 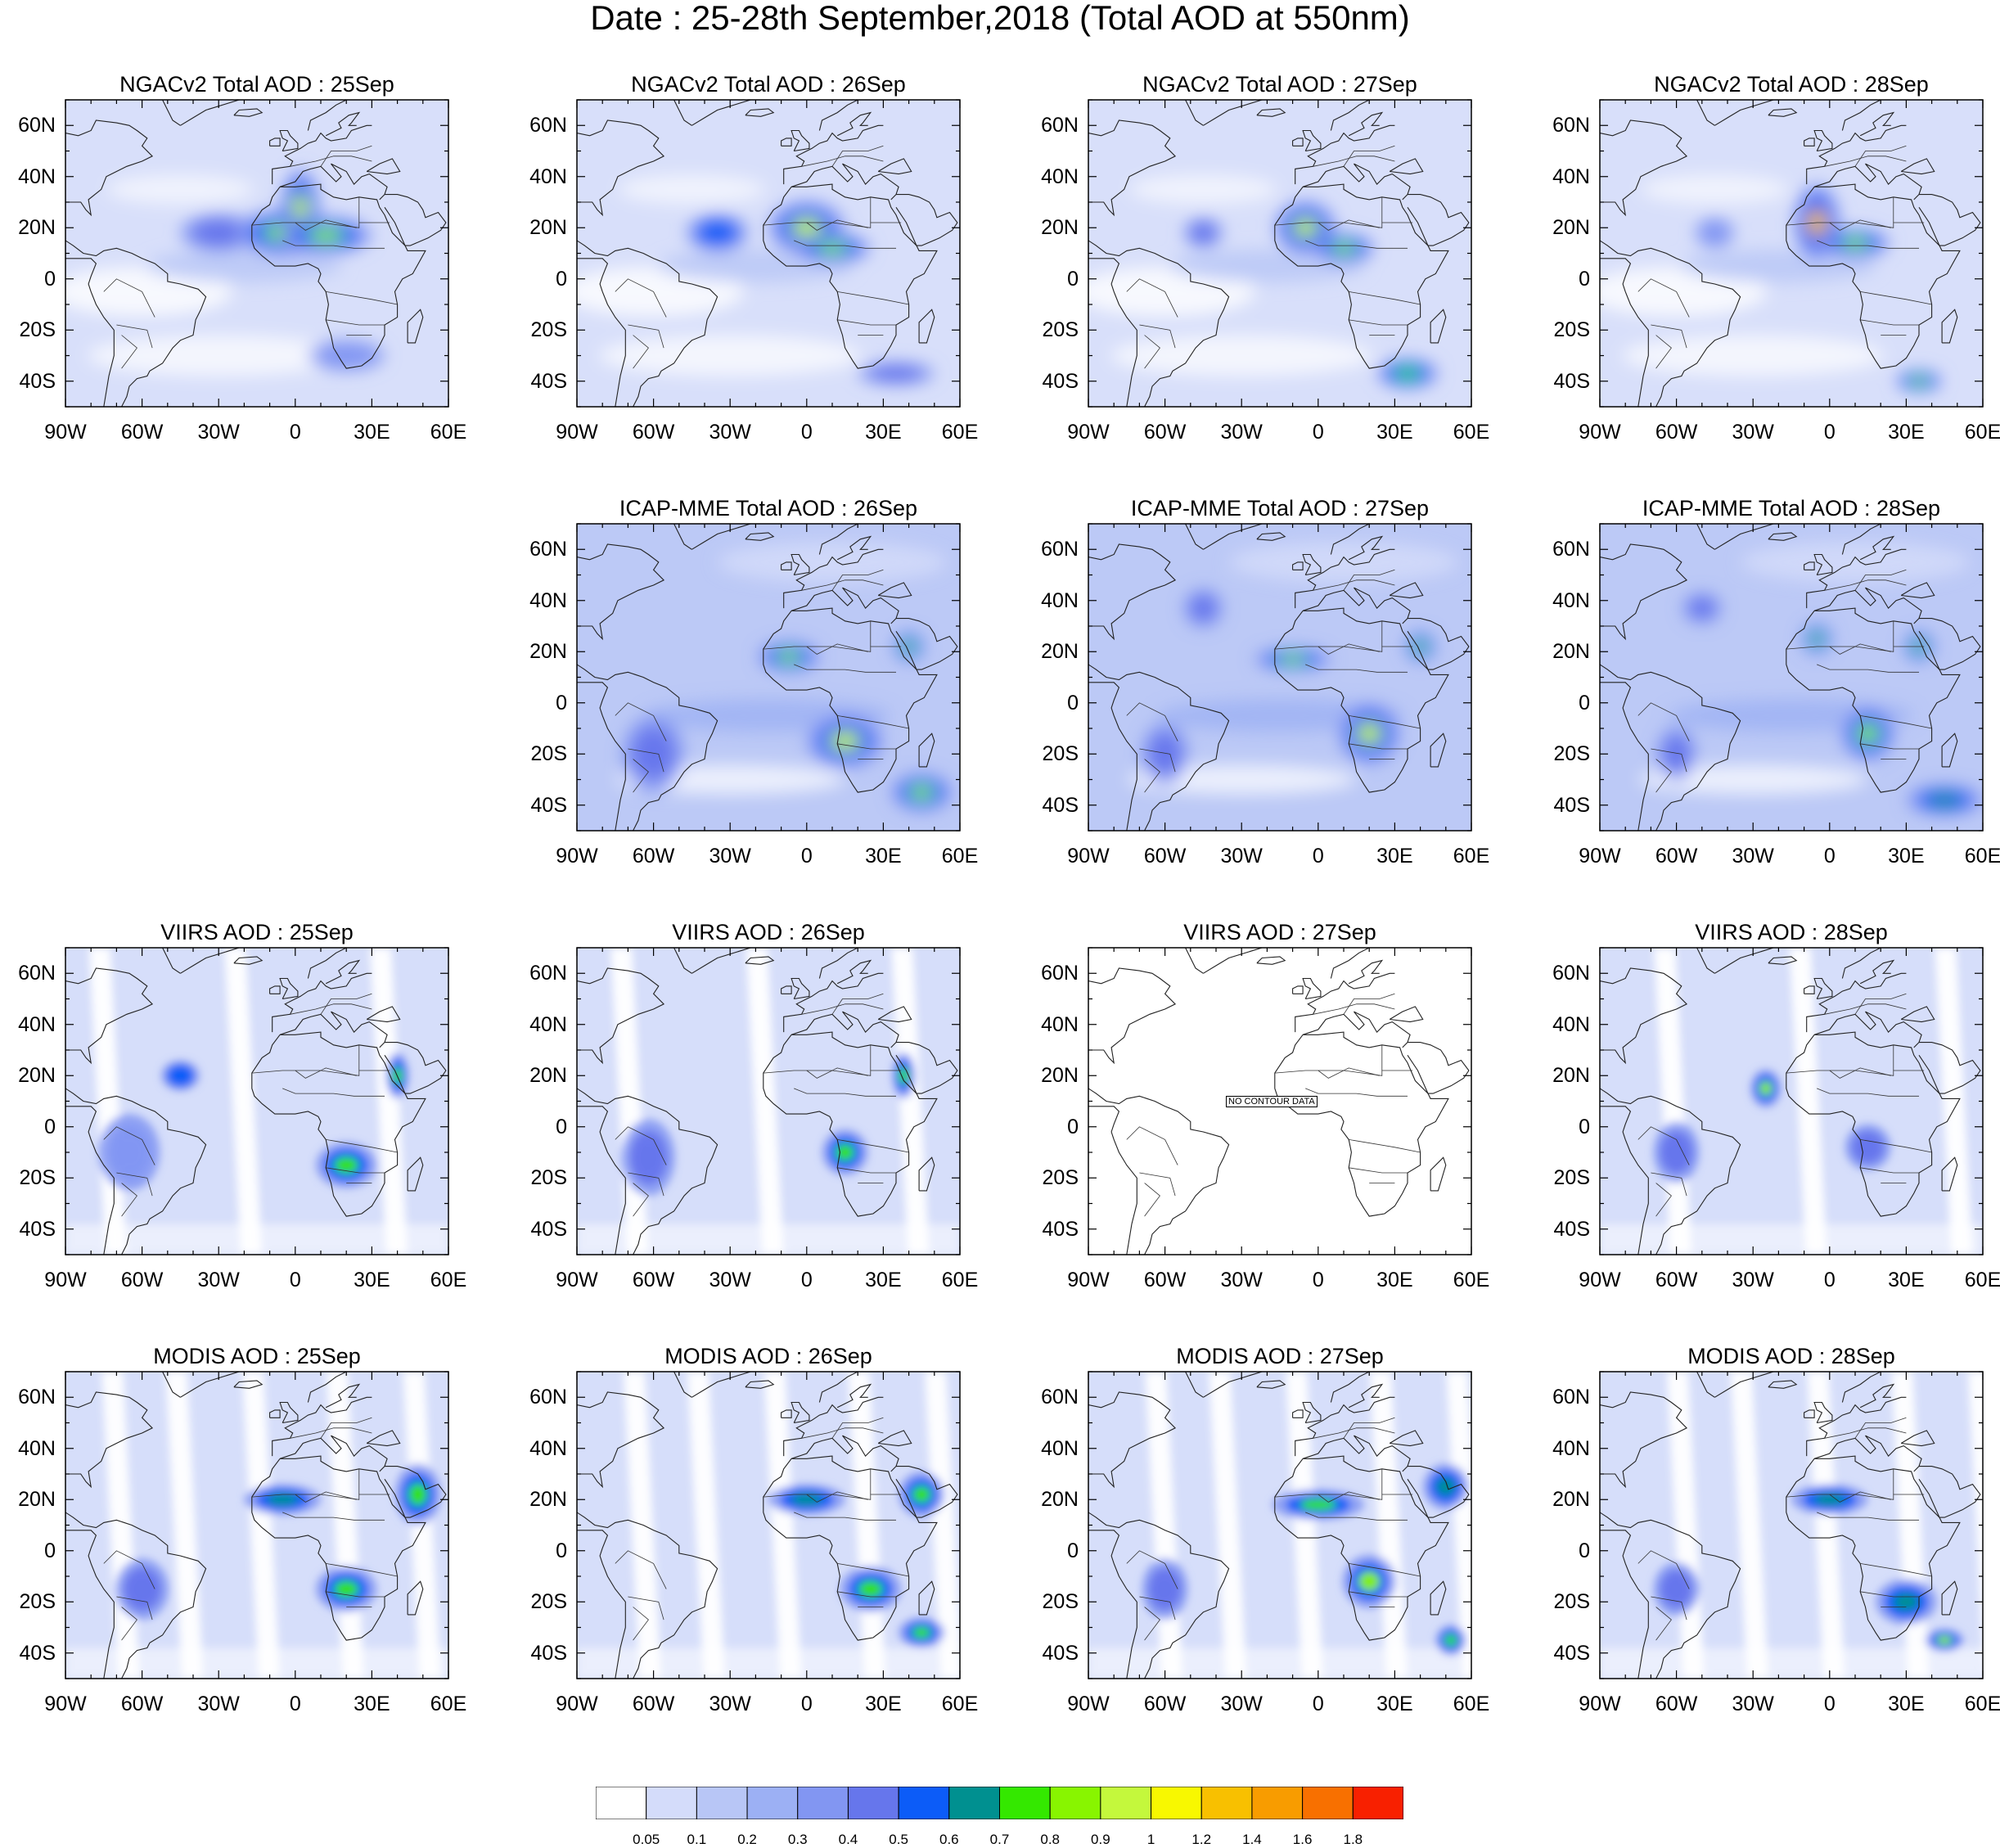 What do you see at coordinates (1100, 1839) in the screenshot?
I see `colorbar-label: 0.9` at bounding box center [1100, 1839].